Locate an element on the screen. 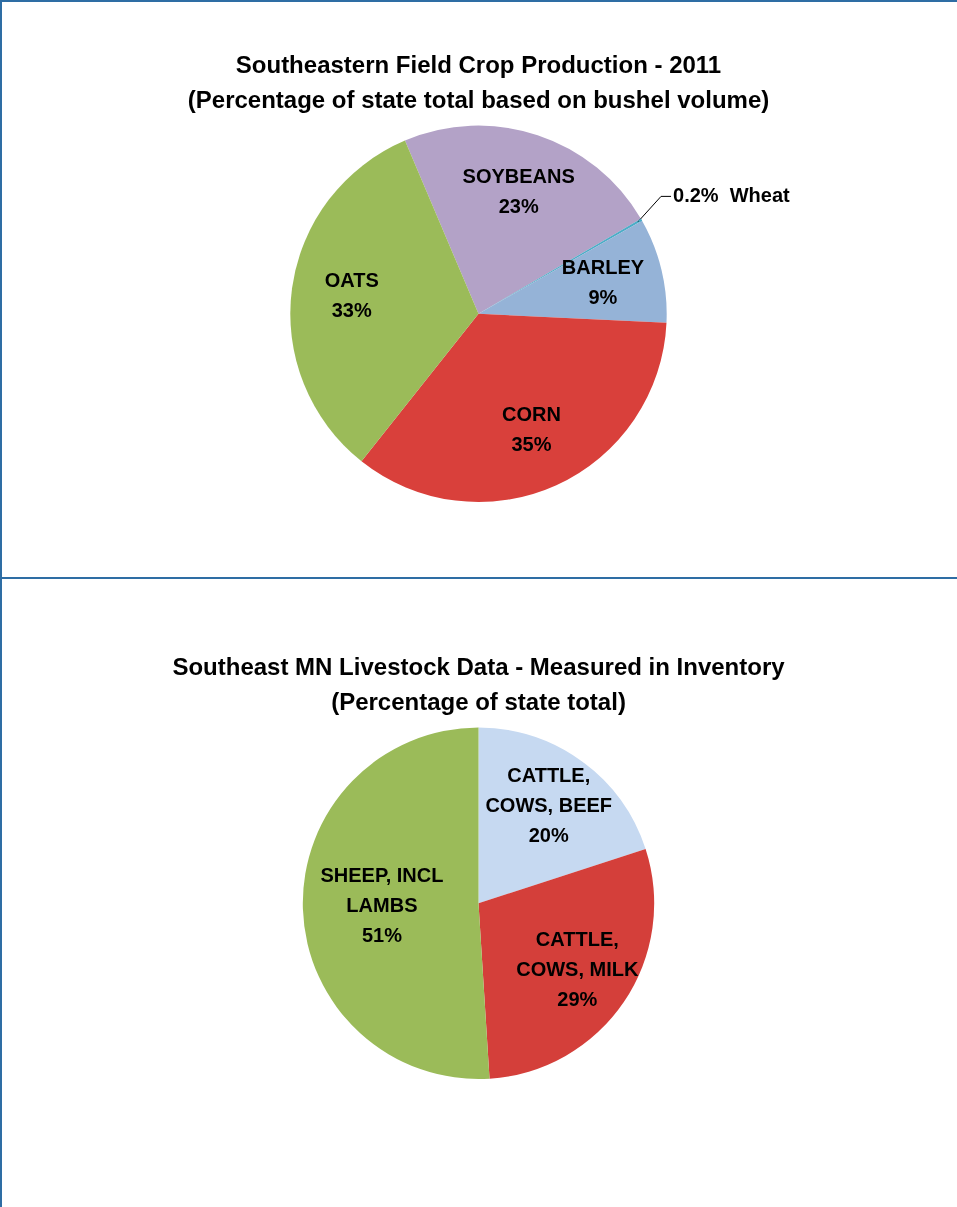 This screenshot has width=957, height=1207. slice-label: SHEEP, INCL LAMBS is located at coordinates (382, 889).